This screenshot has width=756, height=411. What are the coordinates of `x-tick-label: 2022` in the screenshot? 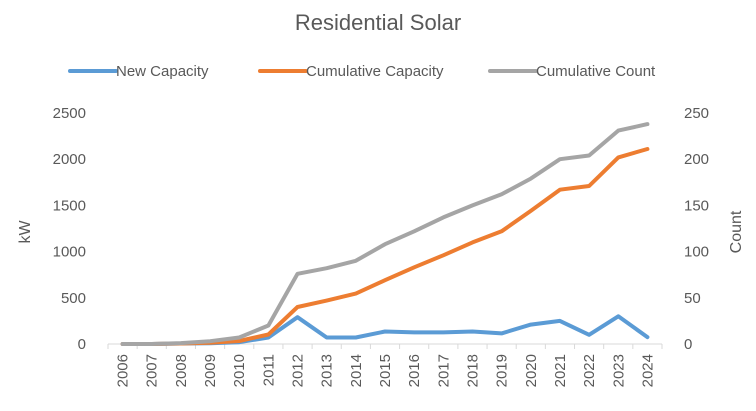 It's located at (589, 370).